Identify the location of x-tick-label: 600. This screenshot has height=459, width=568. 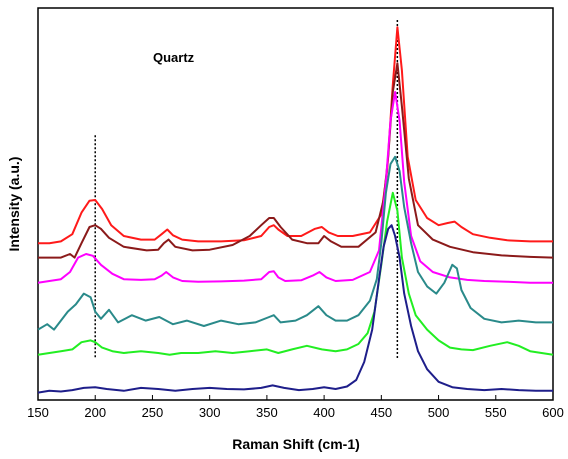
(553, 412).